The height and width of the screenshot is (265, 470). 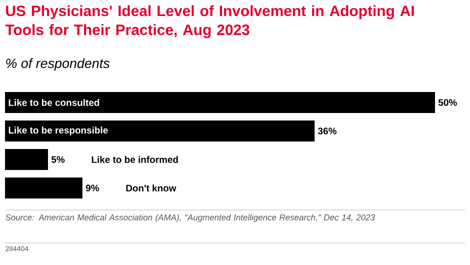 What do you see at coordinates (54, 102) in the screenshot?
I see `y-tick-label: Like to be consulted` at bounding box center [54, 102].